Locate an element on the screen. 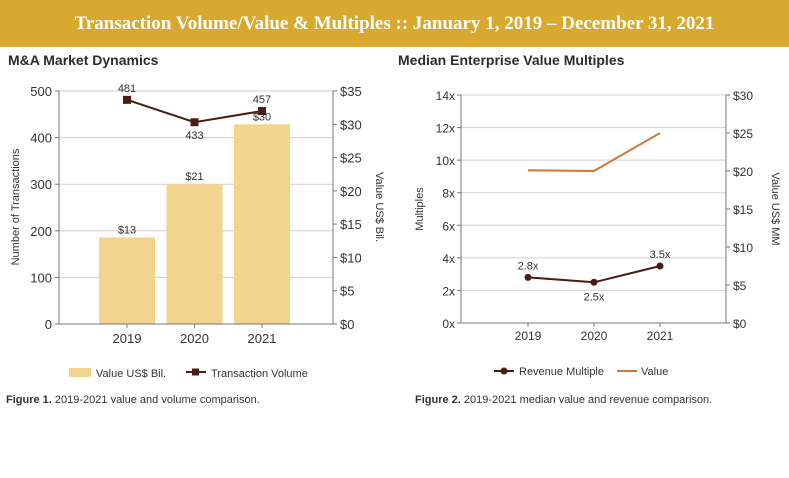  y-axis-title: Multiples is located at coordinates (420, 209).